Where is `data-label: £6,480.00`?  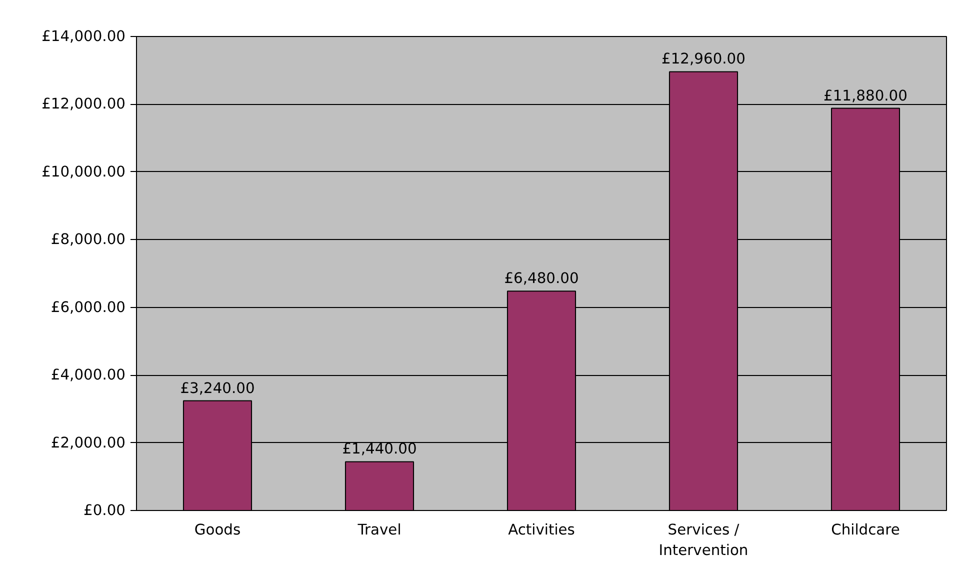
data-label: £6,480.00 is located at coordinates (541, 279).